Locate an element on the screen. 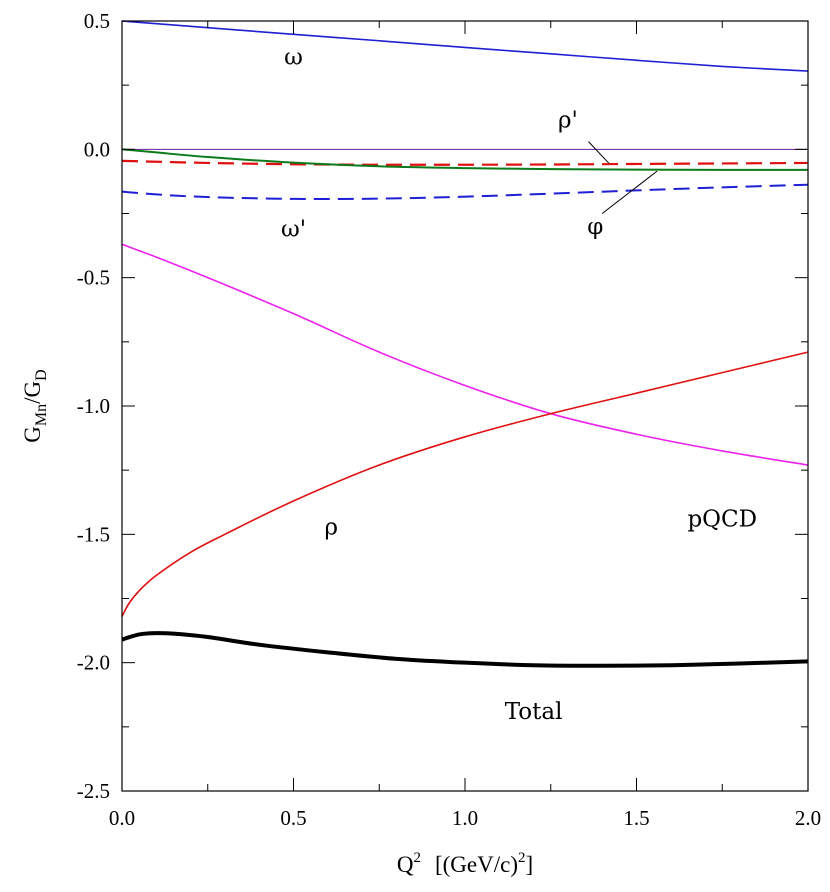 Image resolution: width=830 pixels, height=892 pixels. series-label-5: ρ is located at coordinates (331, 527).